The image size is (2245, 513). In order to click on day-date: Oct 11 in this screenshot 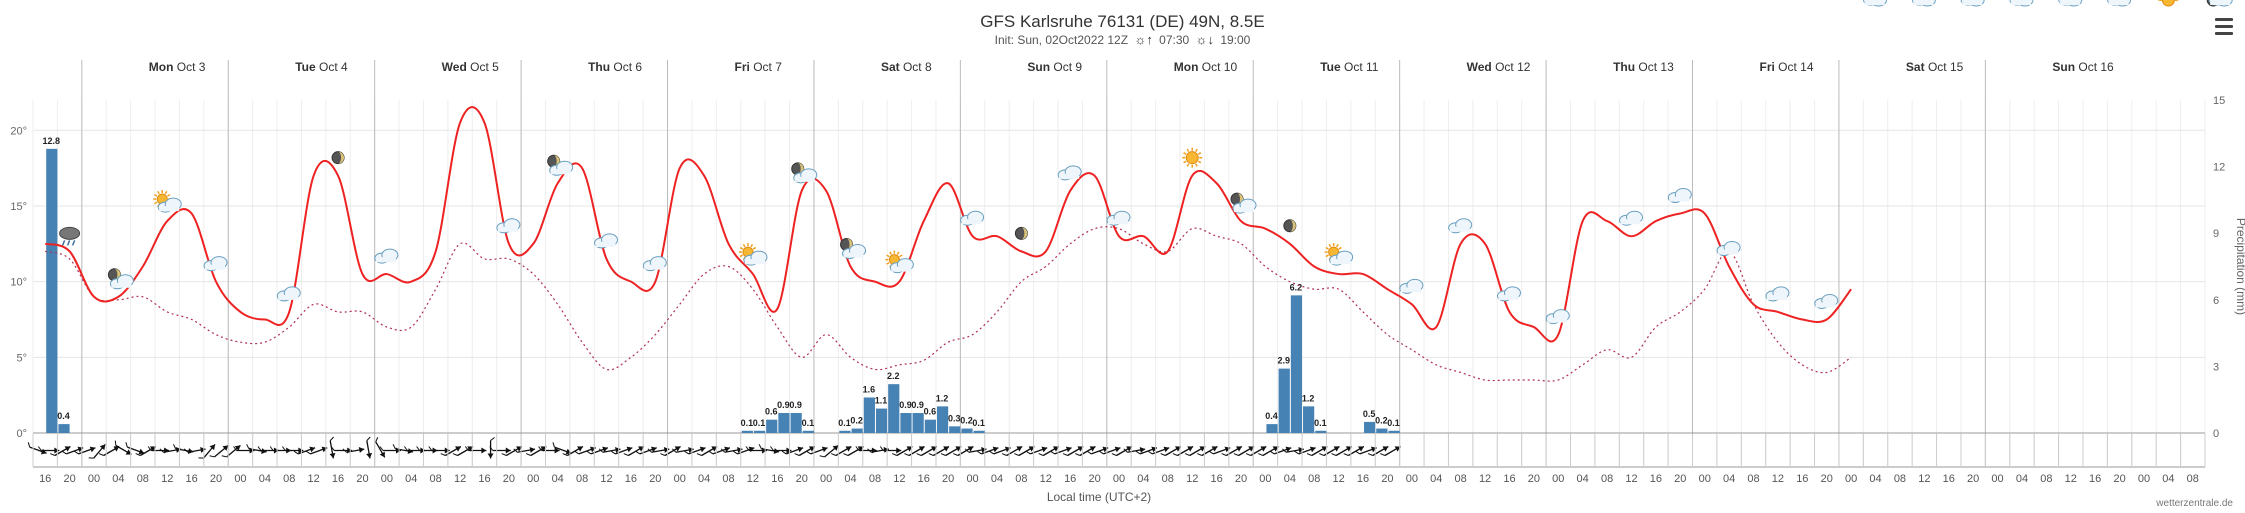, I will do `click(1360, 67)`.